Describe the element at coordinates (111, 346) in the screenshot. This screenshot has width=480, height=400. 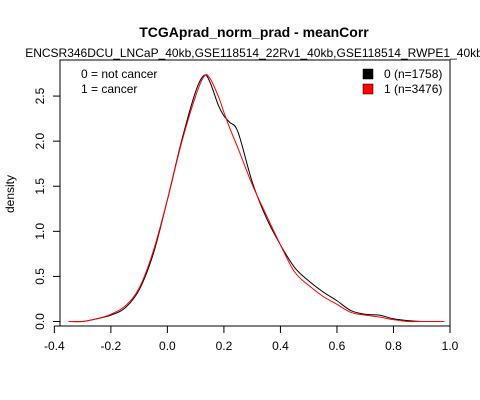
I see `x-tick-label: -0.2` at that location.